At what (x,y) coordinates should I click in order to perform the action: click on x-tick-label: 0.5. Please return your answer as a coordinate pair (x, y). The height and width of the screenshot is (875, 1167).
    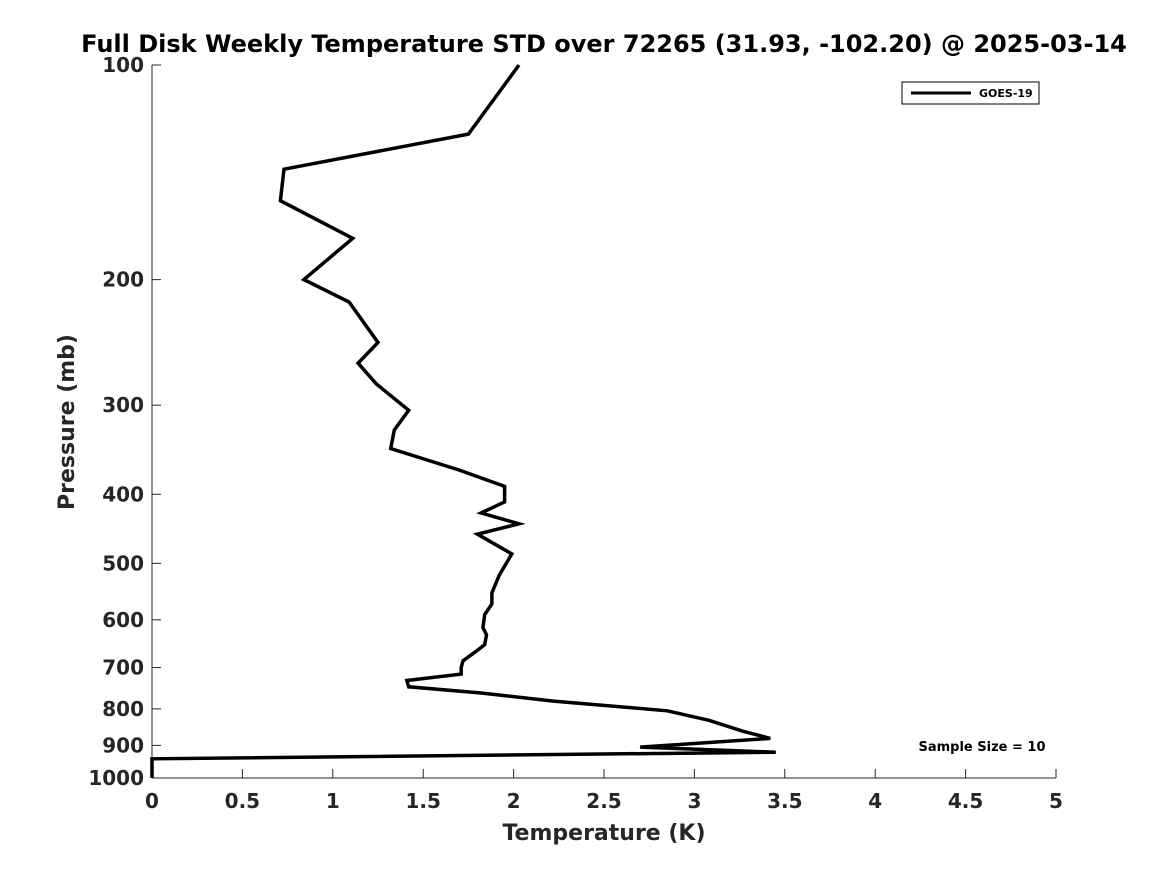
    Looking at the image, I should click on (242, 801).